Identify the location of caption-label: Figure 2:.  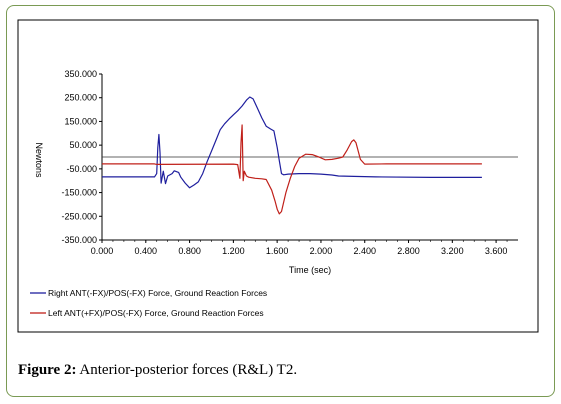
(47, 370).